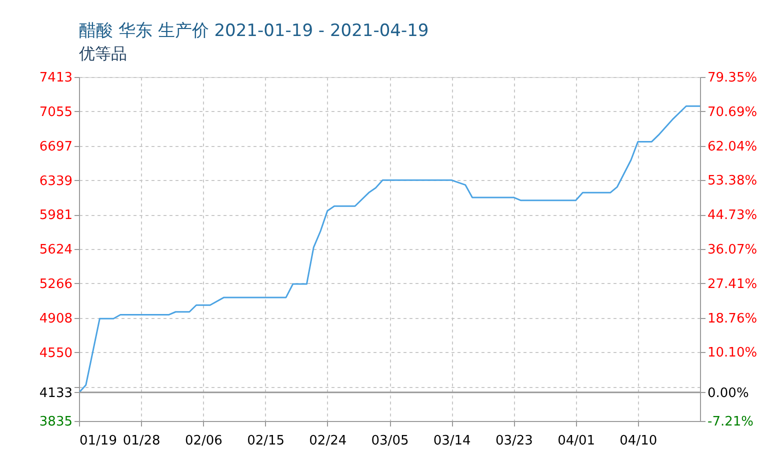 The height and width of the screenshot is (470, 781). What do you see at coordinates (254, 31) in the screenshot?
I see `chart-title: 醋酸 华东 生产价 2021-01-19 - 2021-04-19` at bounding box center [254, 31].